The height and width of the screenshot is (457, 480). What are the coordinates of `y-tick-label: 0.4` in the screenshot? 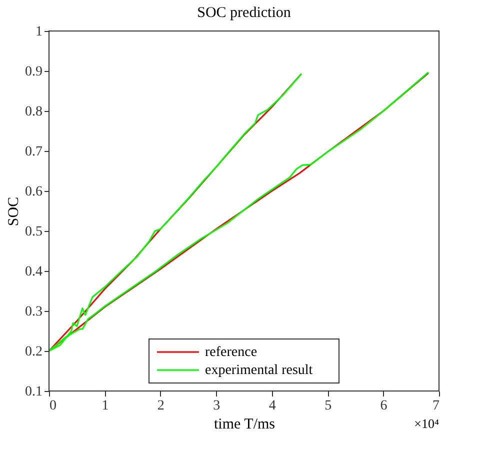 It's located at (33, 272).